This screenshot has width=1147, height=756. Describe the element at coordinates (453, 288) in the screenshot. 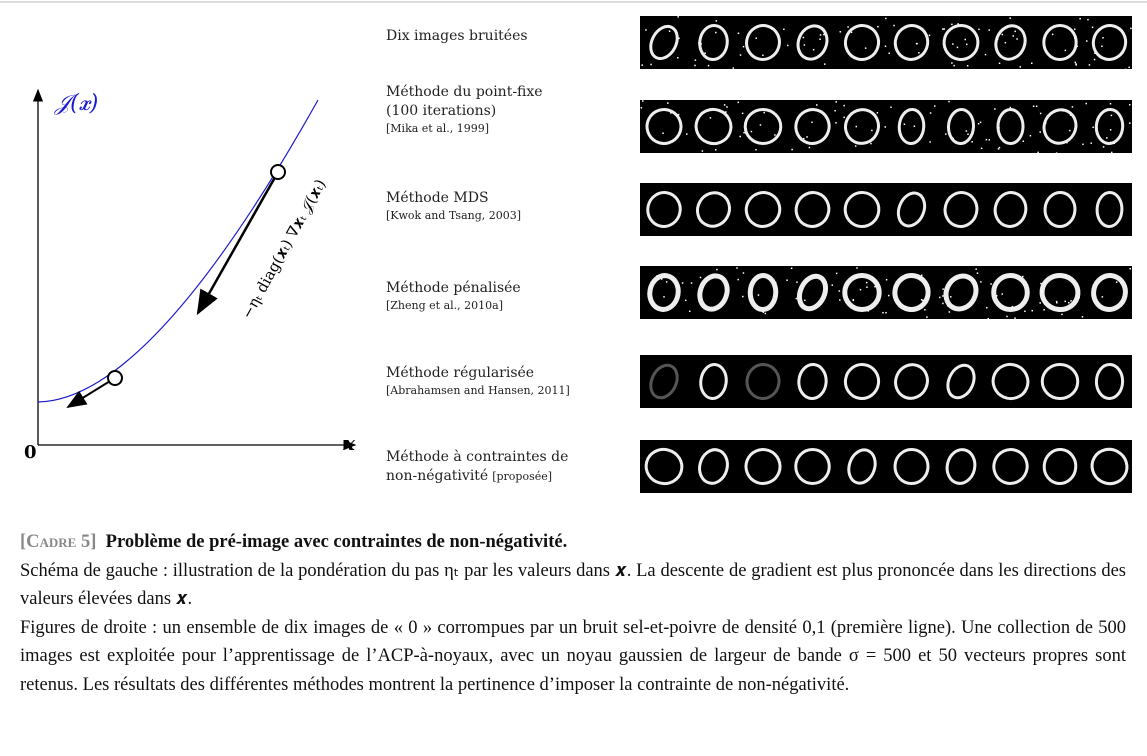

I see `row-label: Méthode pénalisée` at that location.